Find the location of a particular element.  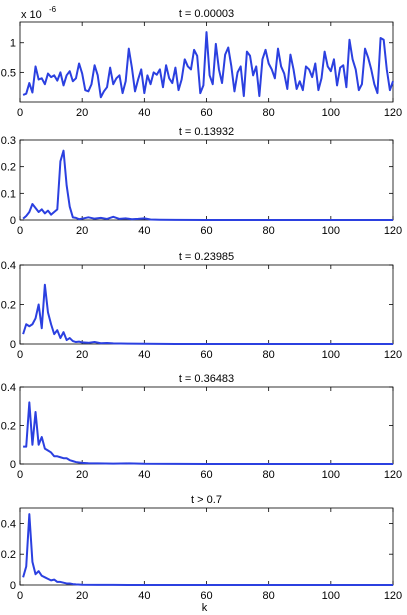

axis-exponent-power: -6 is located at coordinates (53, 9).